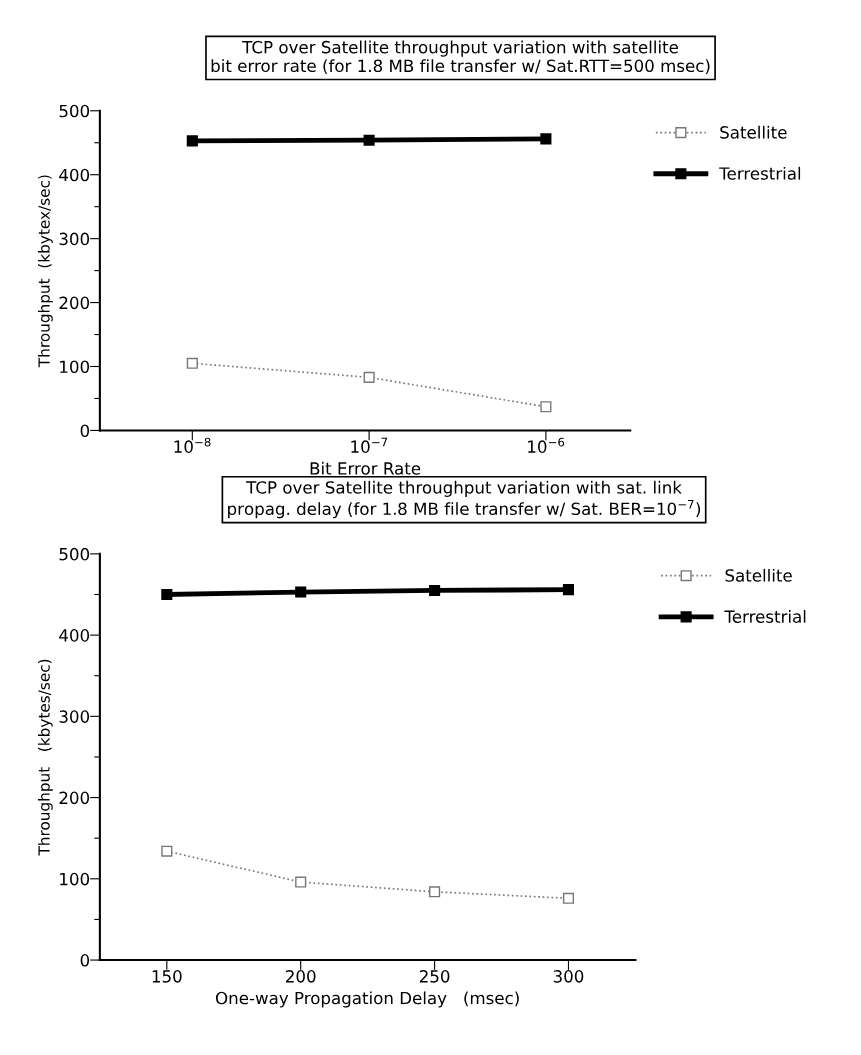 The width and height of the screenshot is (861, 1055). What do you see at coordinates (546, 445) in the screenshot?
I see `x-tick-label: 10$^{−6}$` at bounding box center [546, 445].